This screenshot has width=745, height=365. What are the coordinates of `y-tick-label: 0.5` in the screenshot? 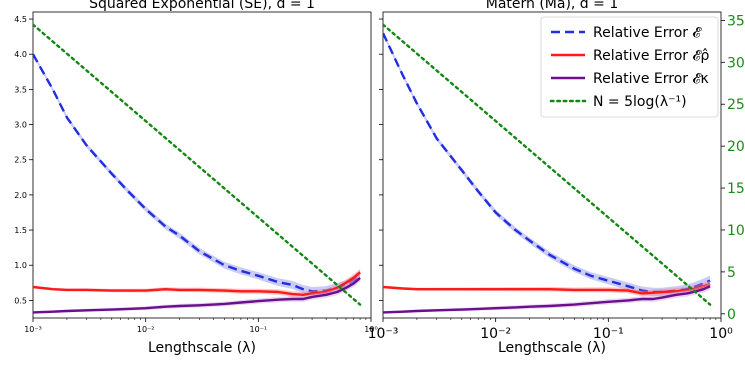 It's located at (20, 300).